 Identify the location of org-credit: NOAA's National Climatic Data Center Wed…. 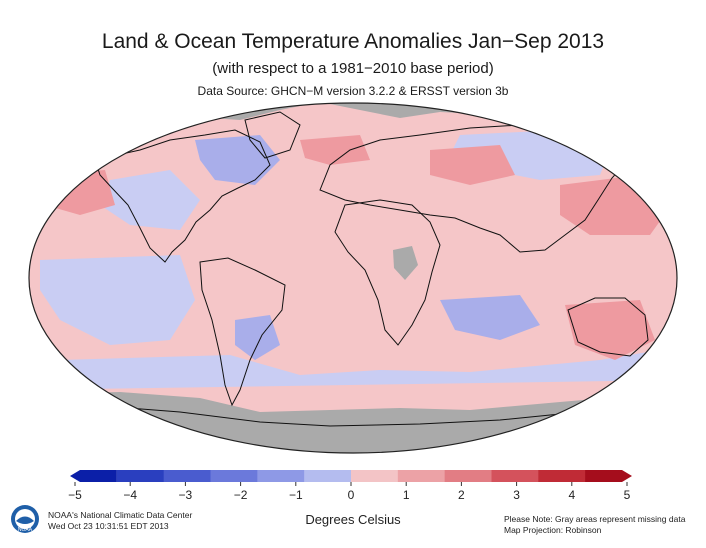
(120, 521).